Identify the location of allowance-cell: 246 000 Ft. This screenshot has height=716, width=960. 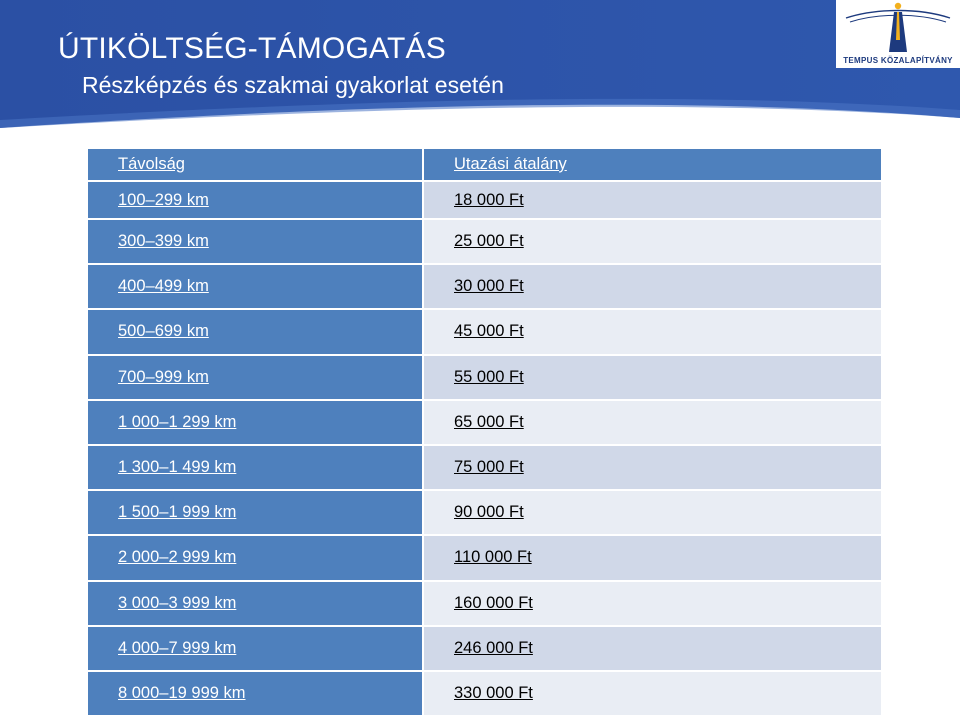
(652, 648).